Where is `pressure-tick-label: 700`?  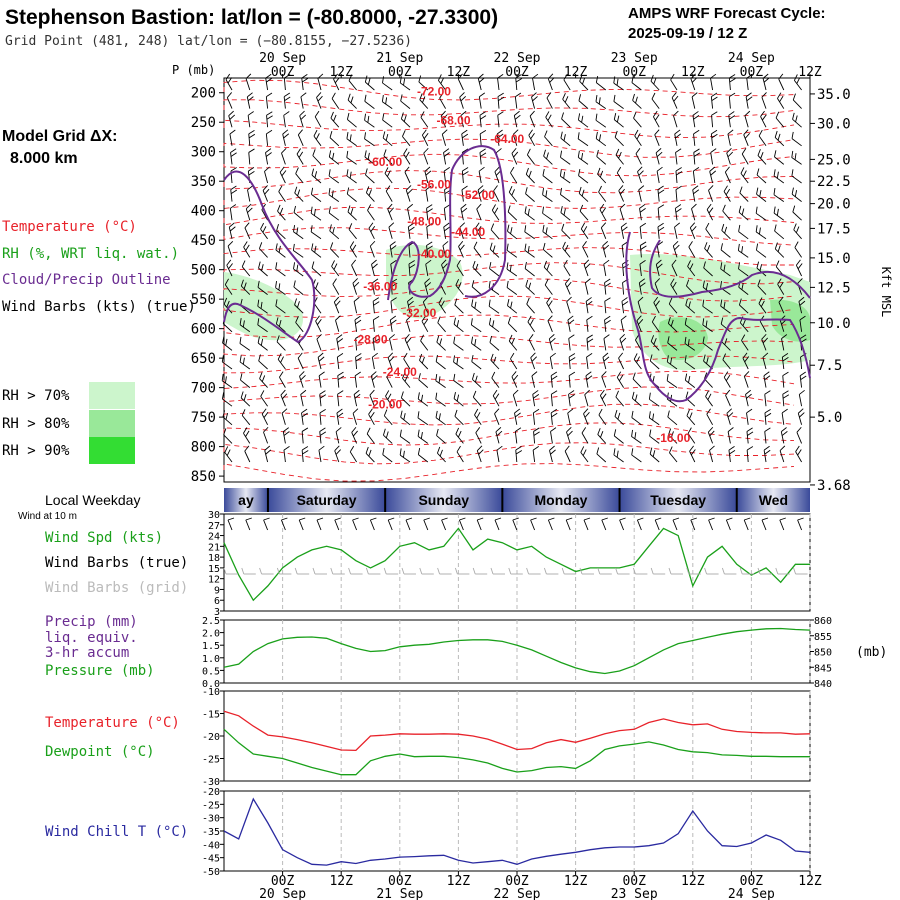 pressure-tick-label: 700 is located at coordinates (203, 389).